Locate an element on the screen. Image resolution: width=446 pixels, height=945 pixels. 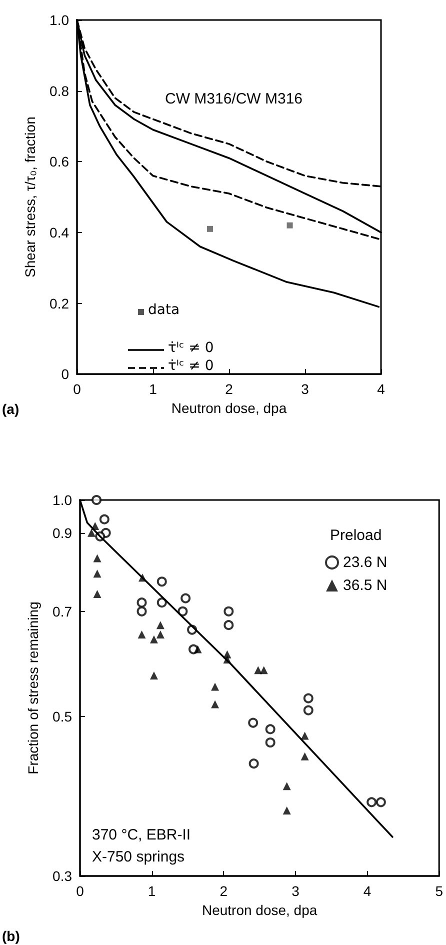
y-axis-title: Shear stress, τ/τ₀, fraction is located at coordinates (30, 197).